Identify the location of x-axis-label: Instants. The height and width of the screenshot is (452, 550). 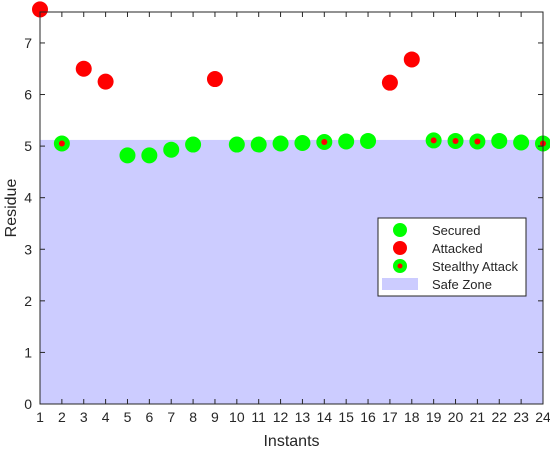
(291, 441).